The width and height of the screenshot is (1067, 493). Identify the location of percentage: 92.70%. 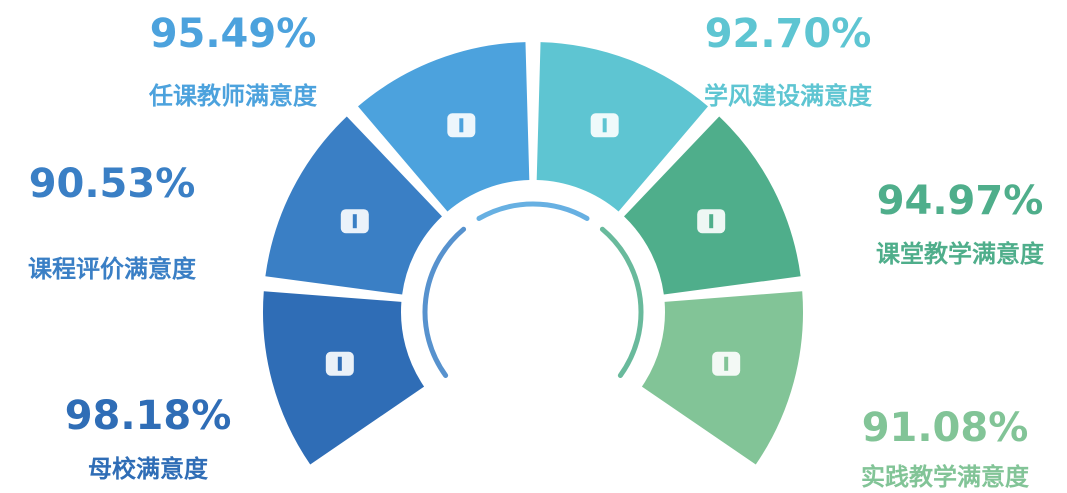
(788, 34).